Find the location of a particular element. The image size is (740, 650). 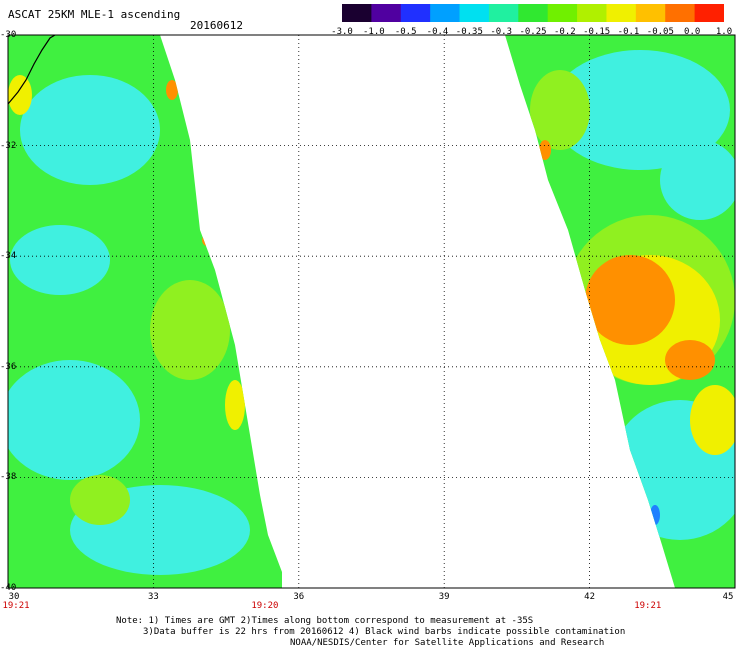

colorbar-label: 0.0 is located at coordinates (692, 32).